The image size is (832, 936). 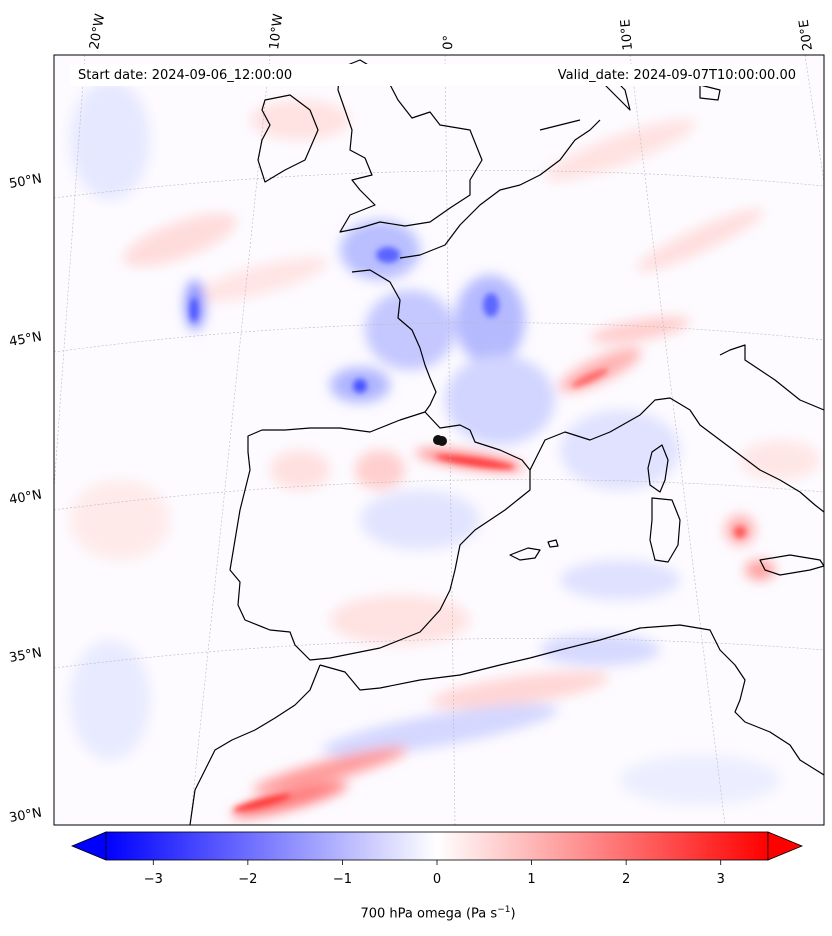 What do you see at coordinates (677, 75) in the screenshot?
I see `valid-date-label: Valid_date: 2024-09-07T10:00:00.00` at bounding box center [677, 75].